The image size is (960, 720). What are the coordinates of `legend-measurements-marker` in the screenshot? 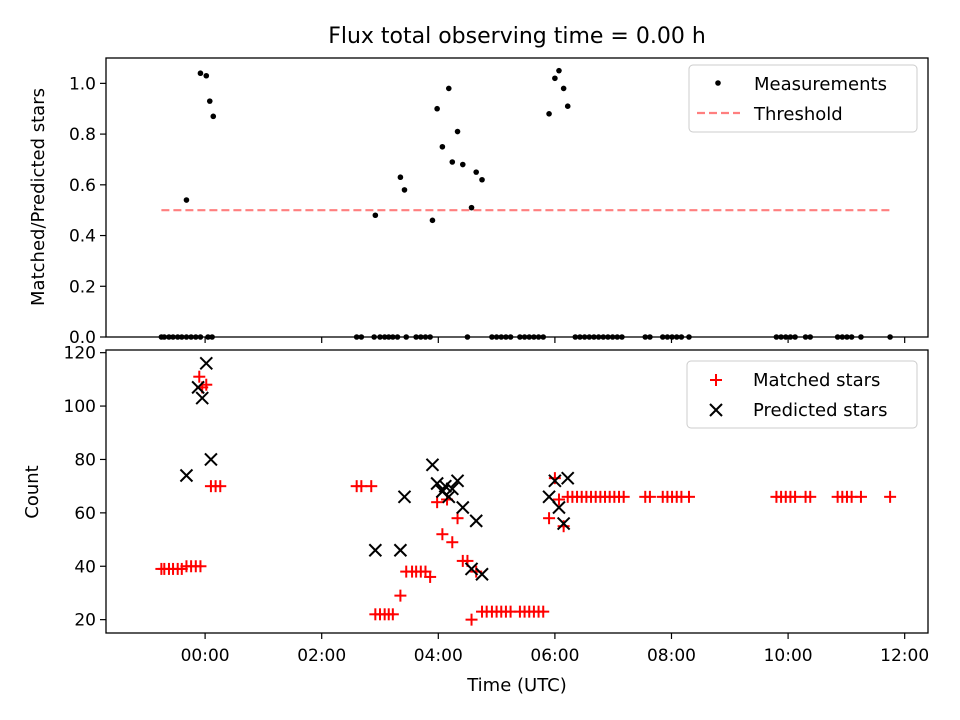 It's located at (718, 83).